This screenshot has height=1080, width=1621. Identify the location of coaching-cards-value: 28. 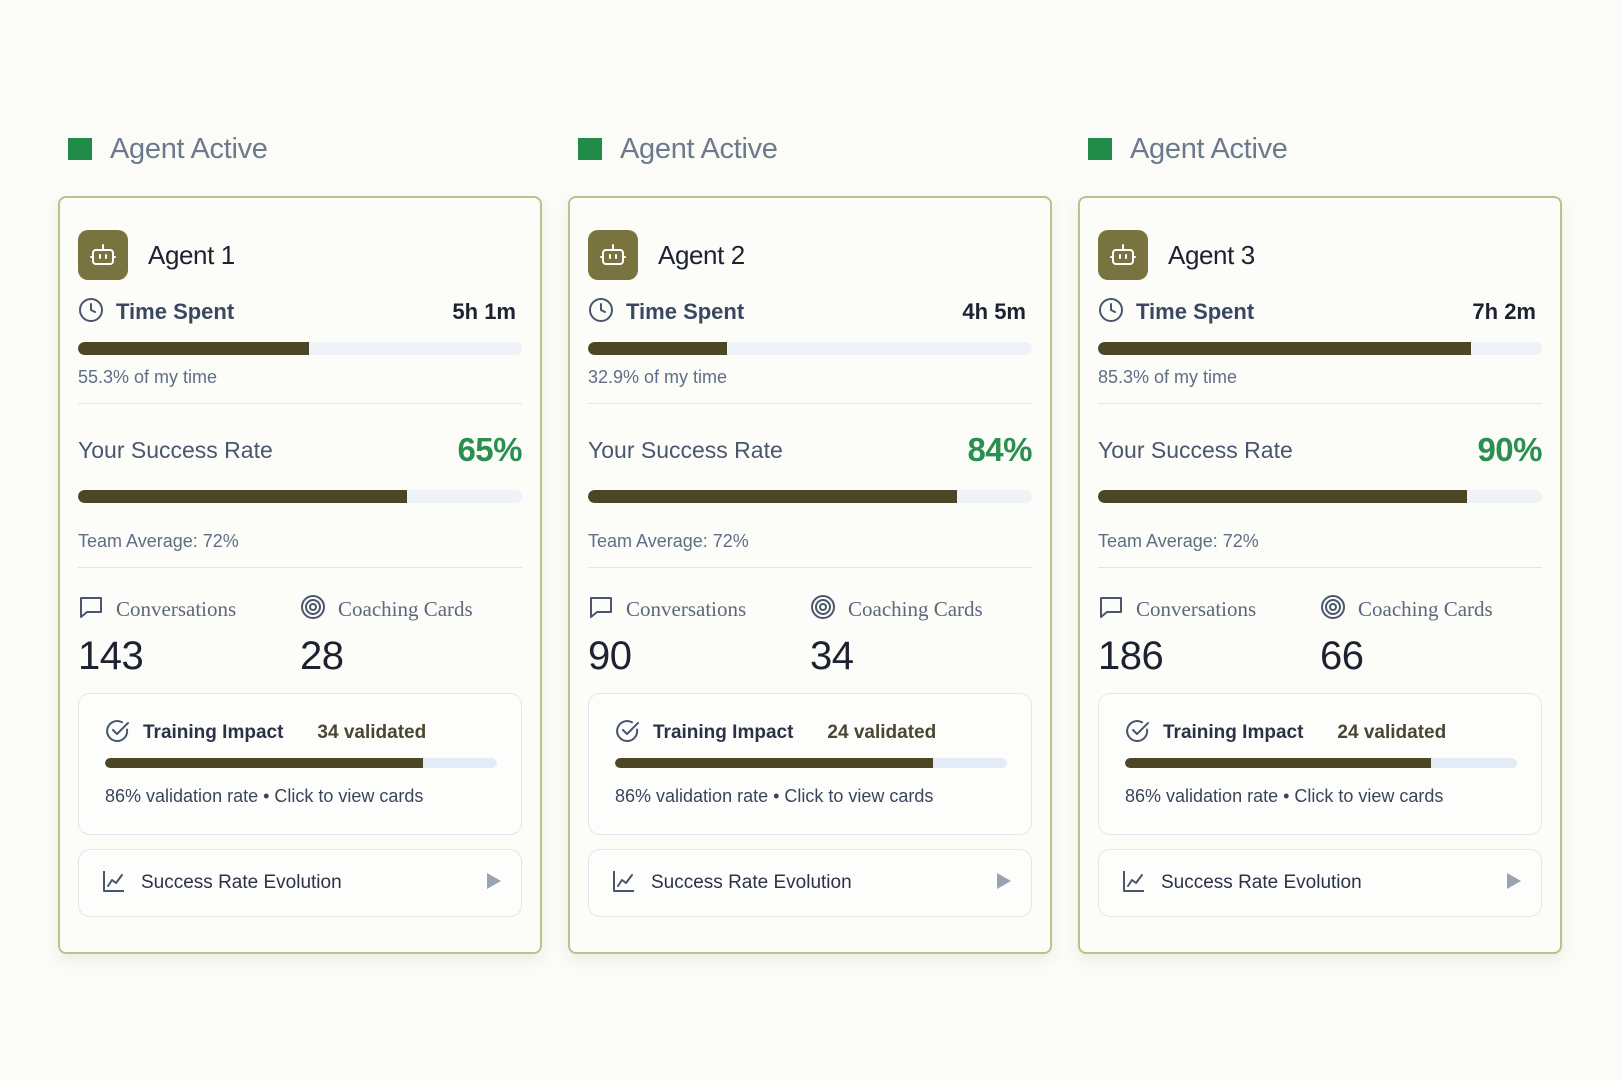
(322, 656).